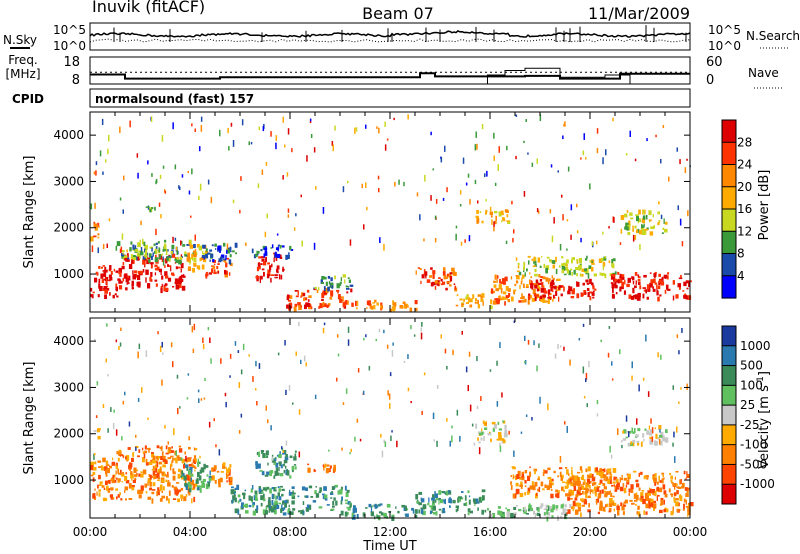  Describe the element at coordinates (690, 532) in the screenshot. I see `x-tick-label: 00:00` at that location.